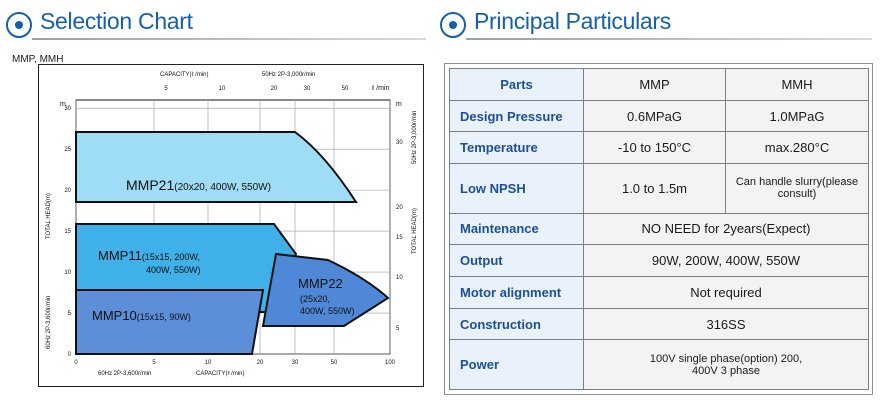 The height and width of the screenshot is (410, 885). I want to click on mmp11-label: MMP11(15x15, 200W,, so click(149, 255).